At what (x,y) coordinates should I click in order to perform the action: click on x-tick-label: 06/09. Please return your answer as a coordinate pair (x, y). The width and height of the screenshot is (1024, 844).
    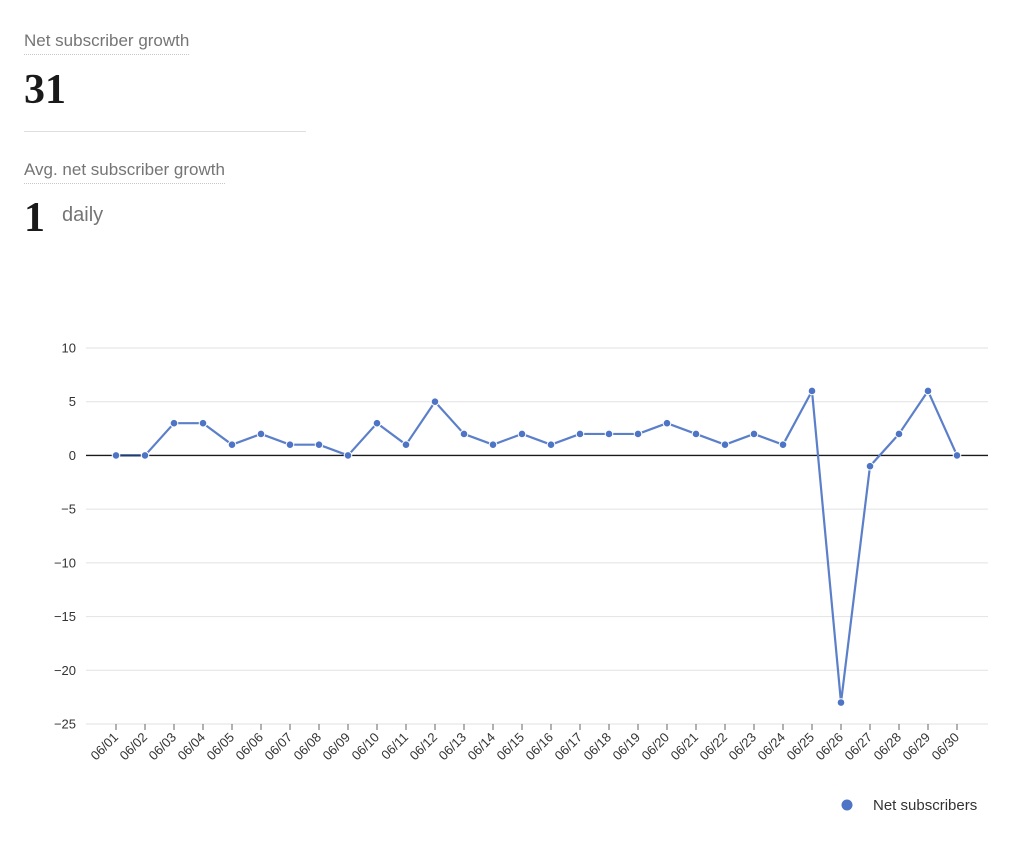
    Looking at the image, I should click on (337, 747).